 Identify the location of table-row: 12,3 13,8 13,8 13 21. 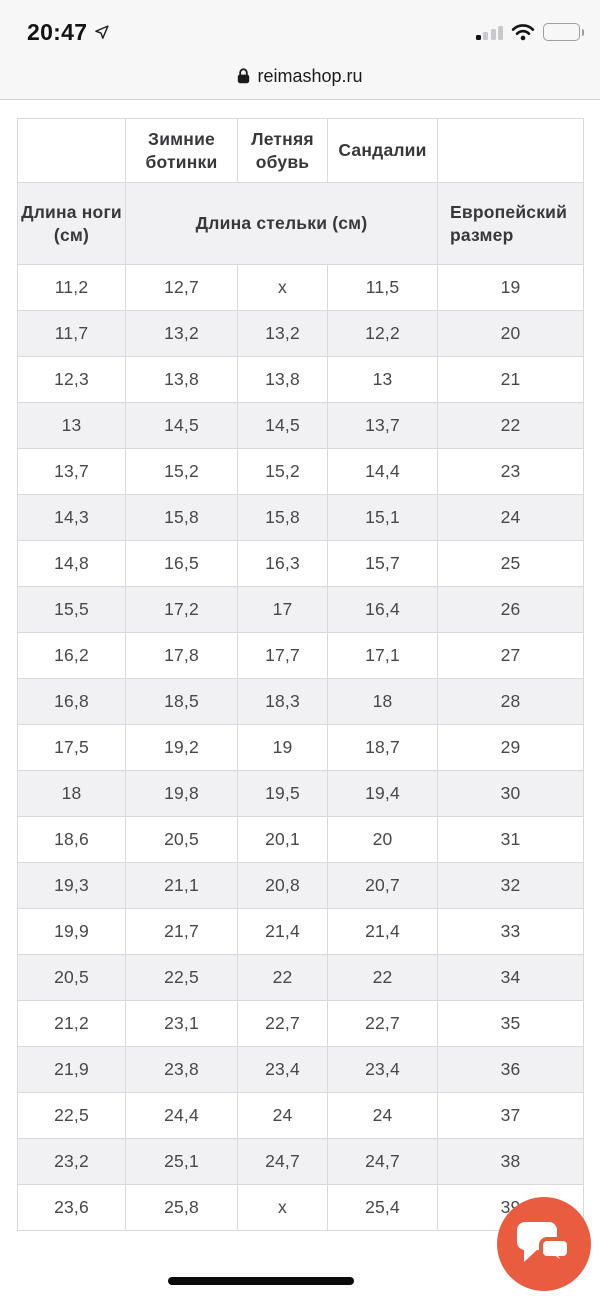
(300, 379).